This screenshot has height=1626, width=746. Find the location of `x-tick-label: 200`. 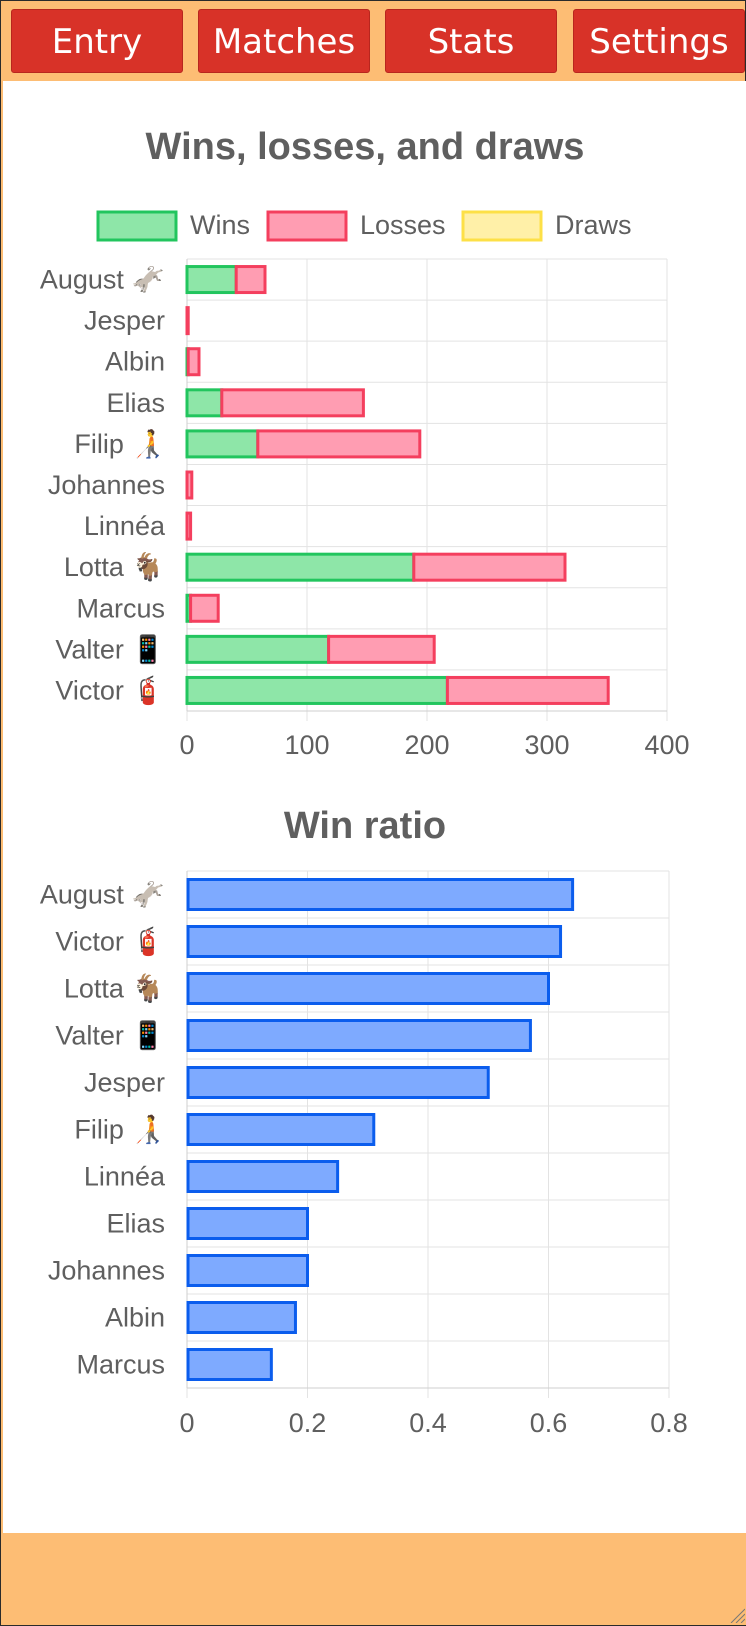

x-tick-label: 200 is located at coordinates (426, 745).